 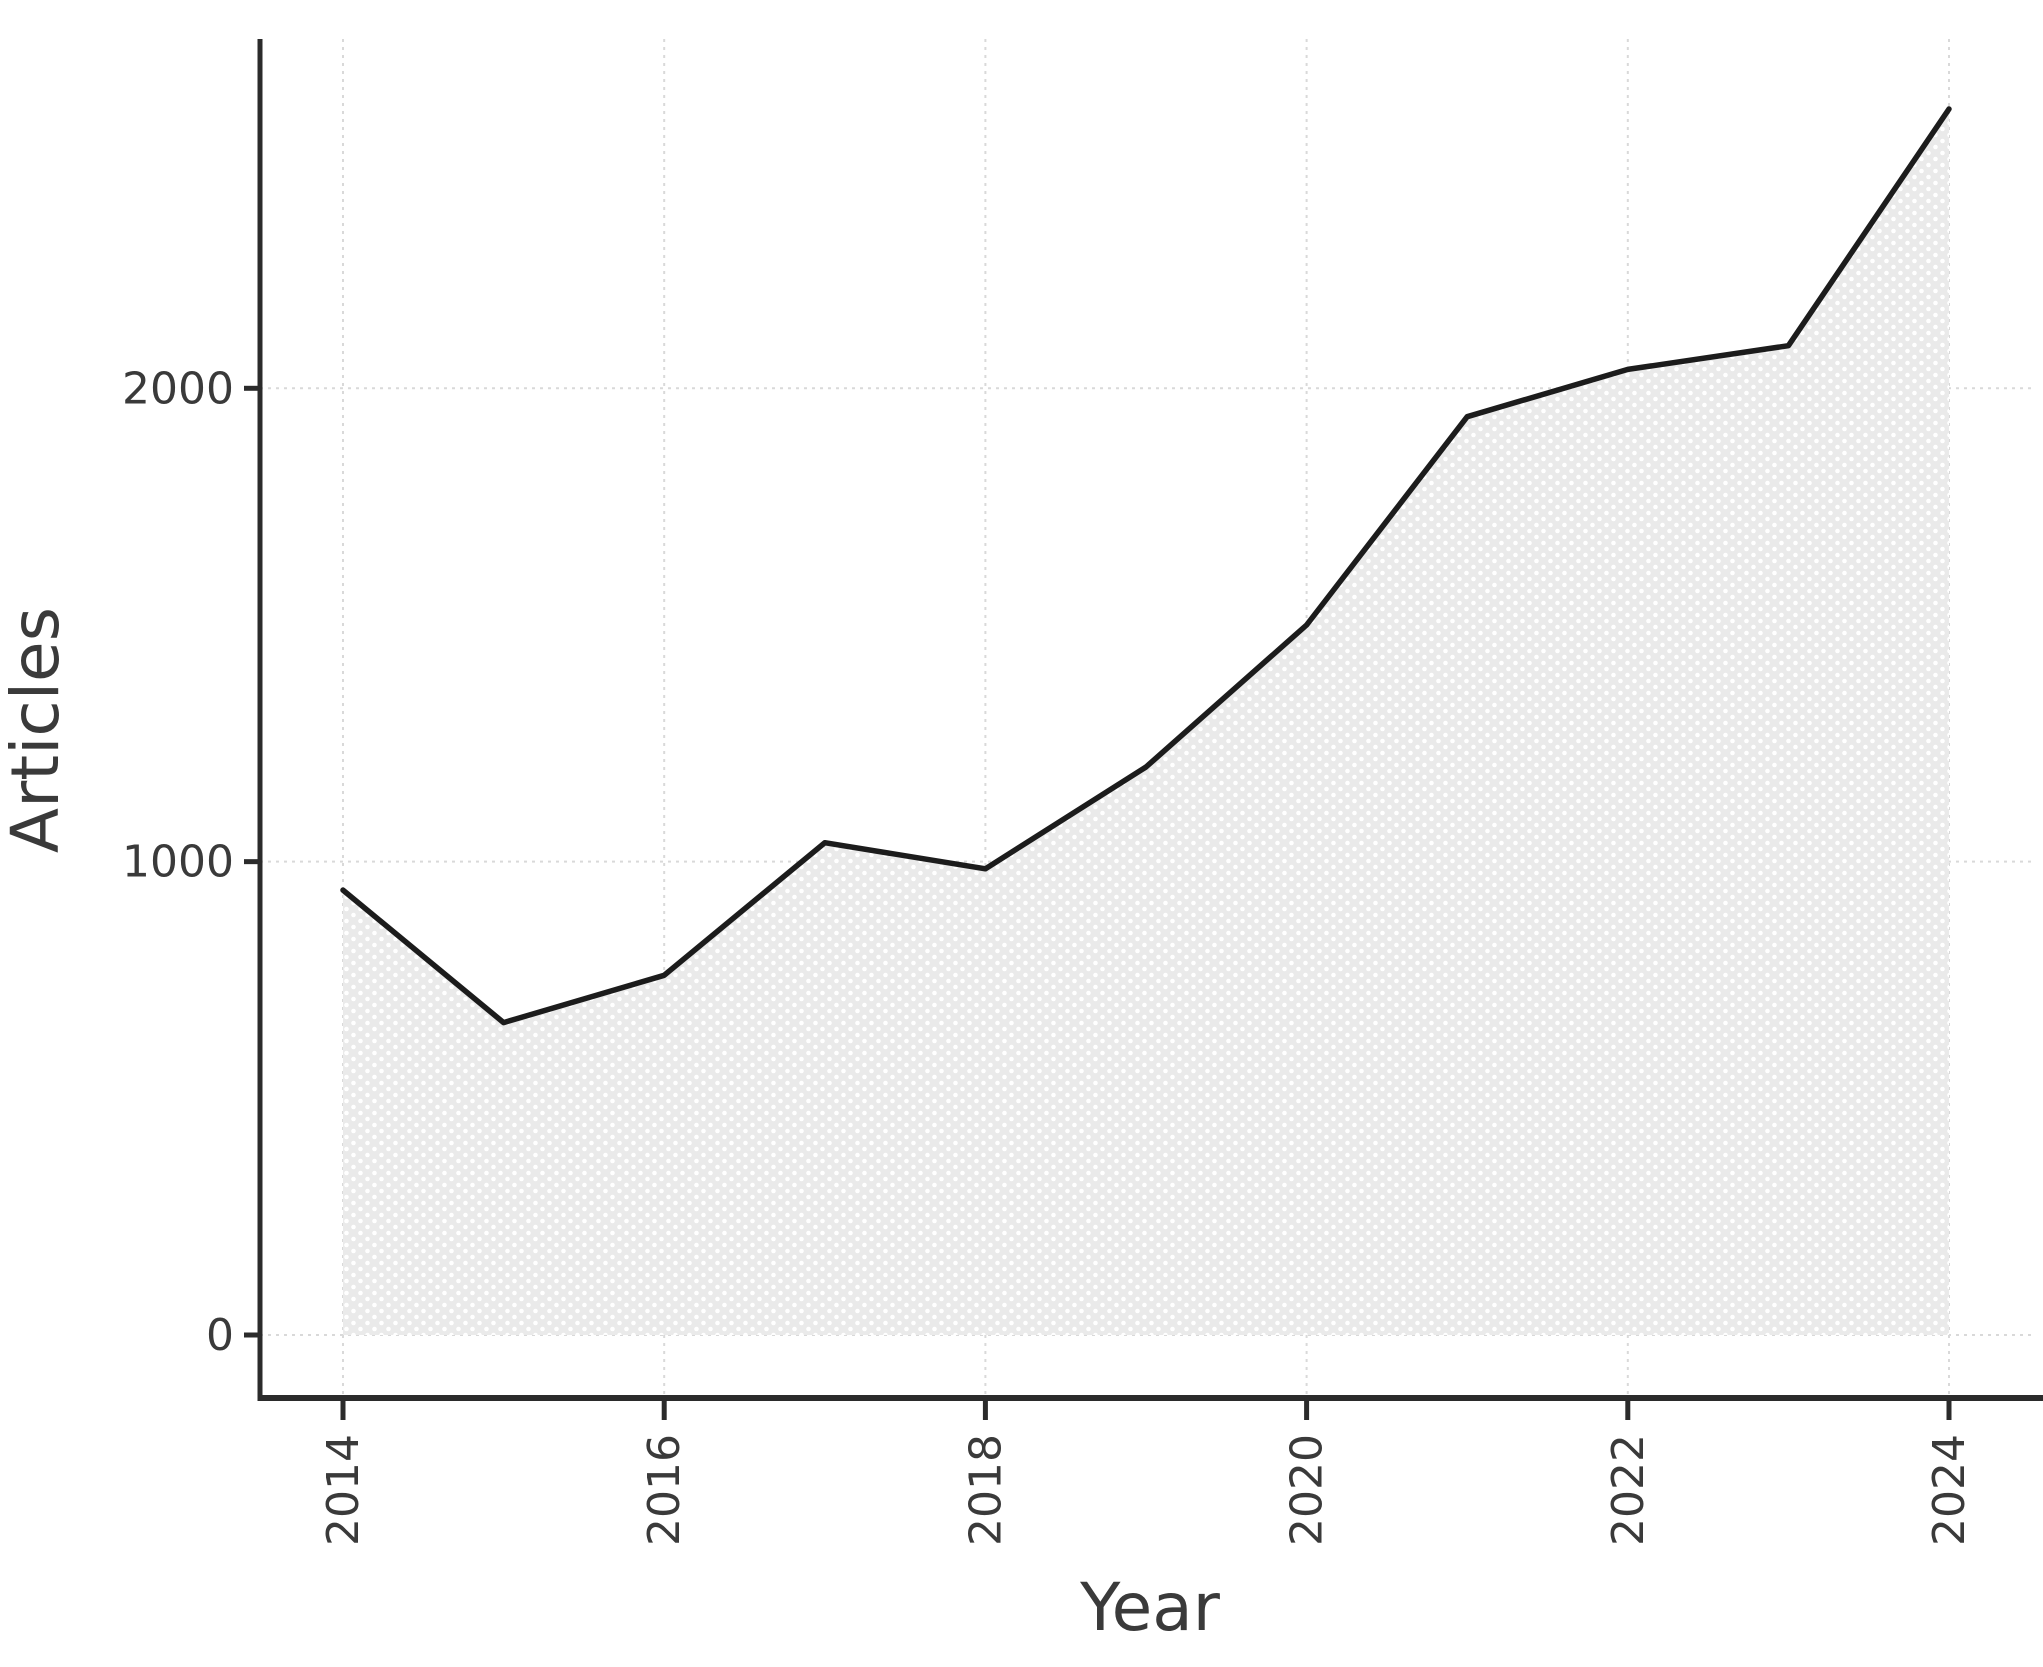 What do you see at coordinates (343, 1490) in the screenshot?
I see `x-tick-label-2014: 2014` at bounding box center [343, 1490].